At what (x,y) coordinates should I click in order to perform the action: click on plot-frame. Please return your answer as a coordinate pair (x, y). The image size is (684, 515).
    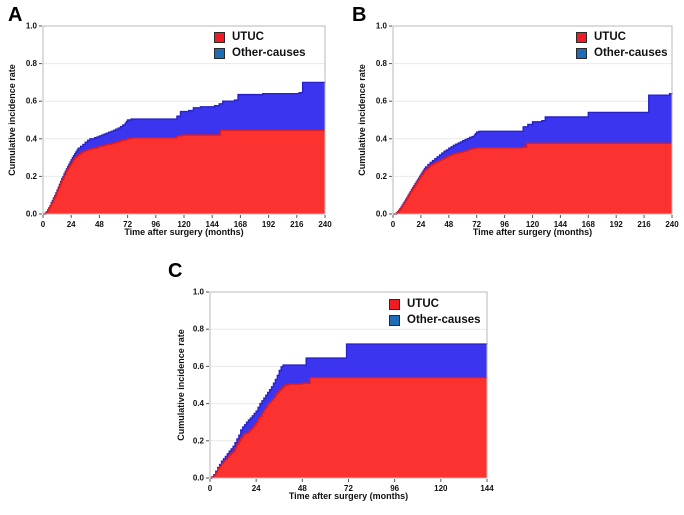
    Looking at the image, I should click on (348, 385).